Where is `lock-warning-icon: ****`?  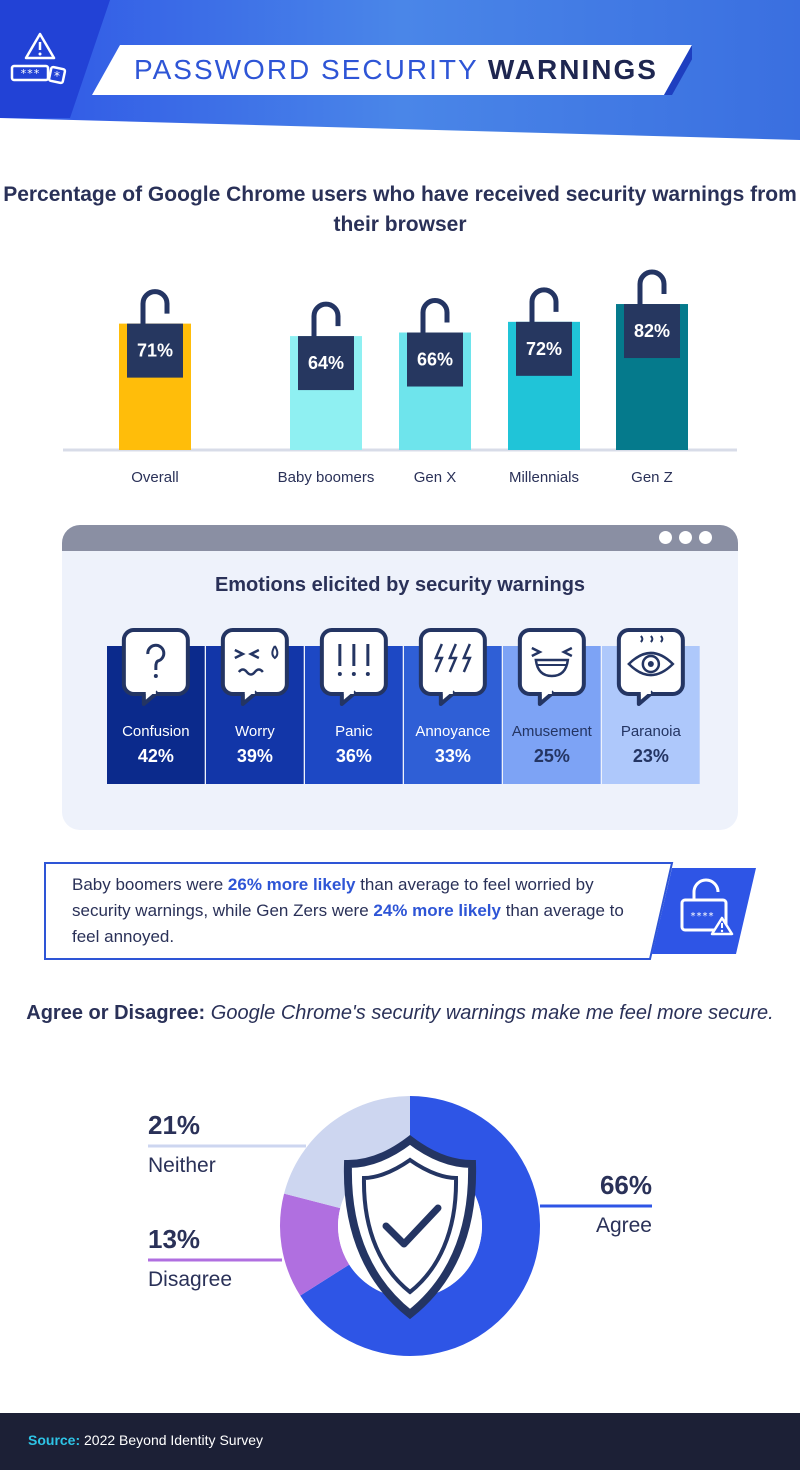 lock-warning-icon: **** is located at coordinates (704, 911).